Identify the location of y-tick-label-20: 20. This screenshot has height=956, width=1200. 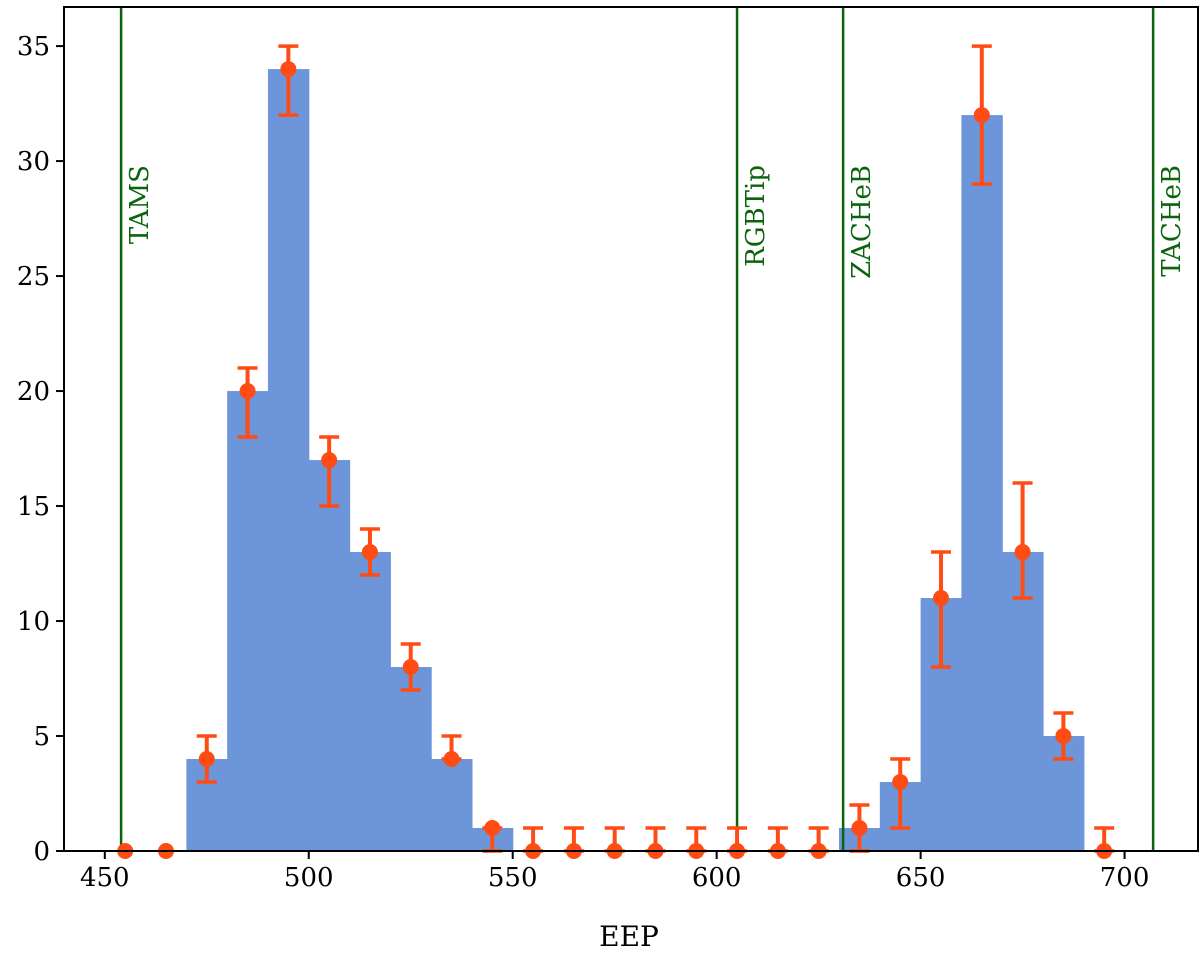
(33, 392).